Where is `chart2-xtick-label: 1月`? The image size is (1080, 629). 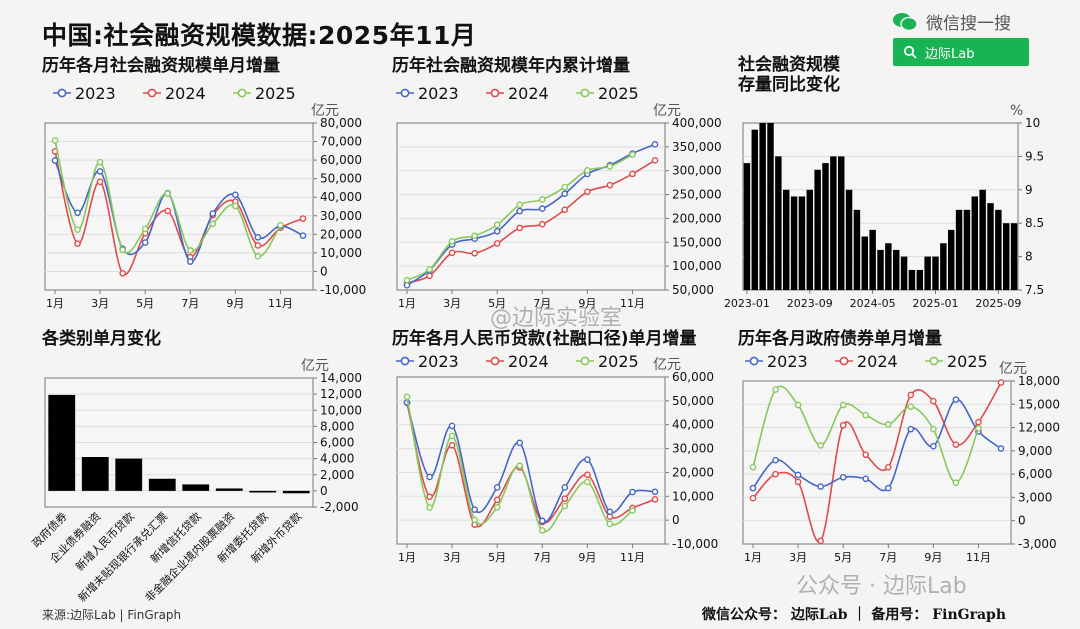
chart2-xtick-label: 1月 is located at coordinates (407, 303).